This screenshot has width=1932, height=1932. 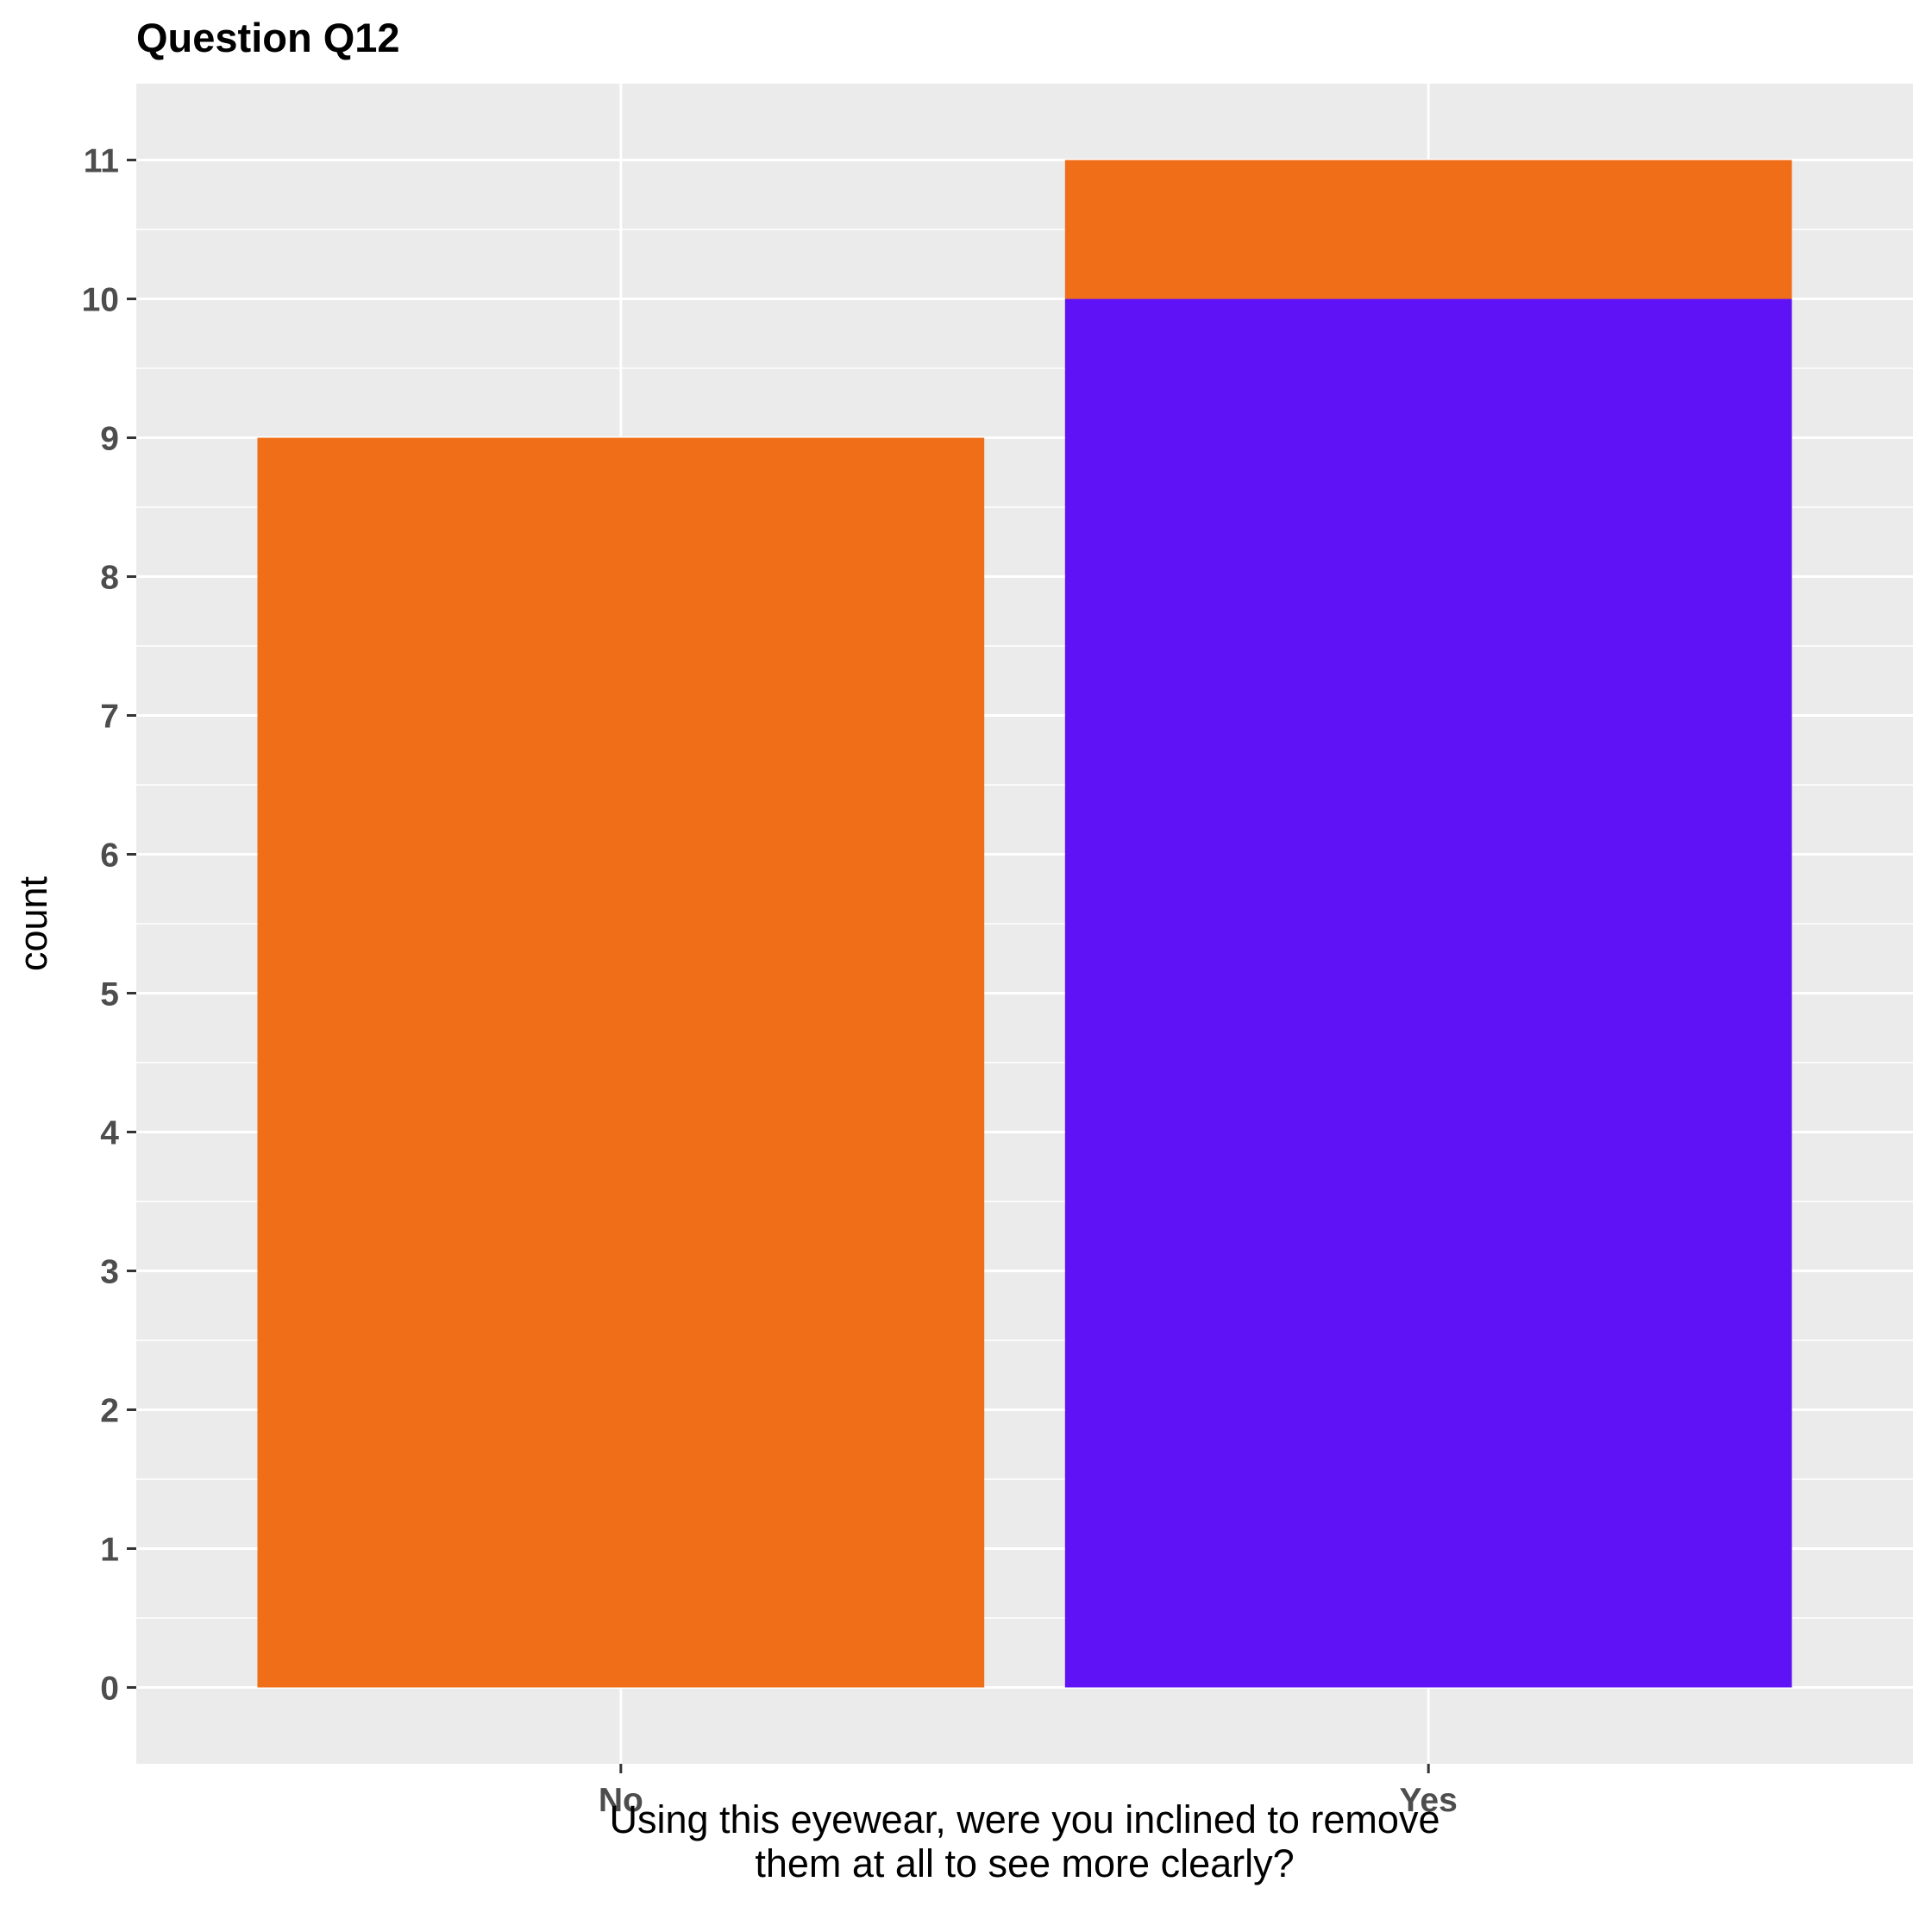 I want to click on y-axis: 0 1 2 3 4 5 6 7 8 9 10 11, so click(x=109, y=925).